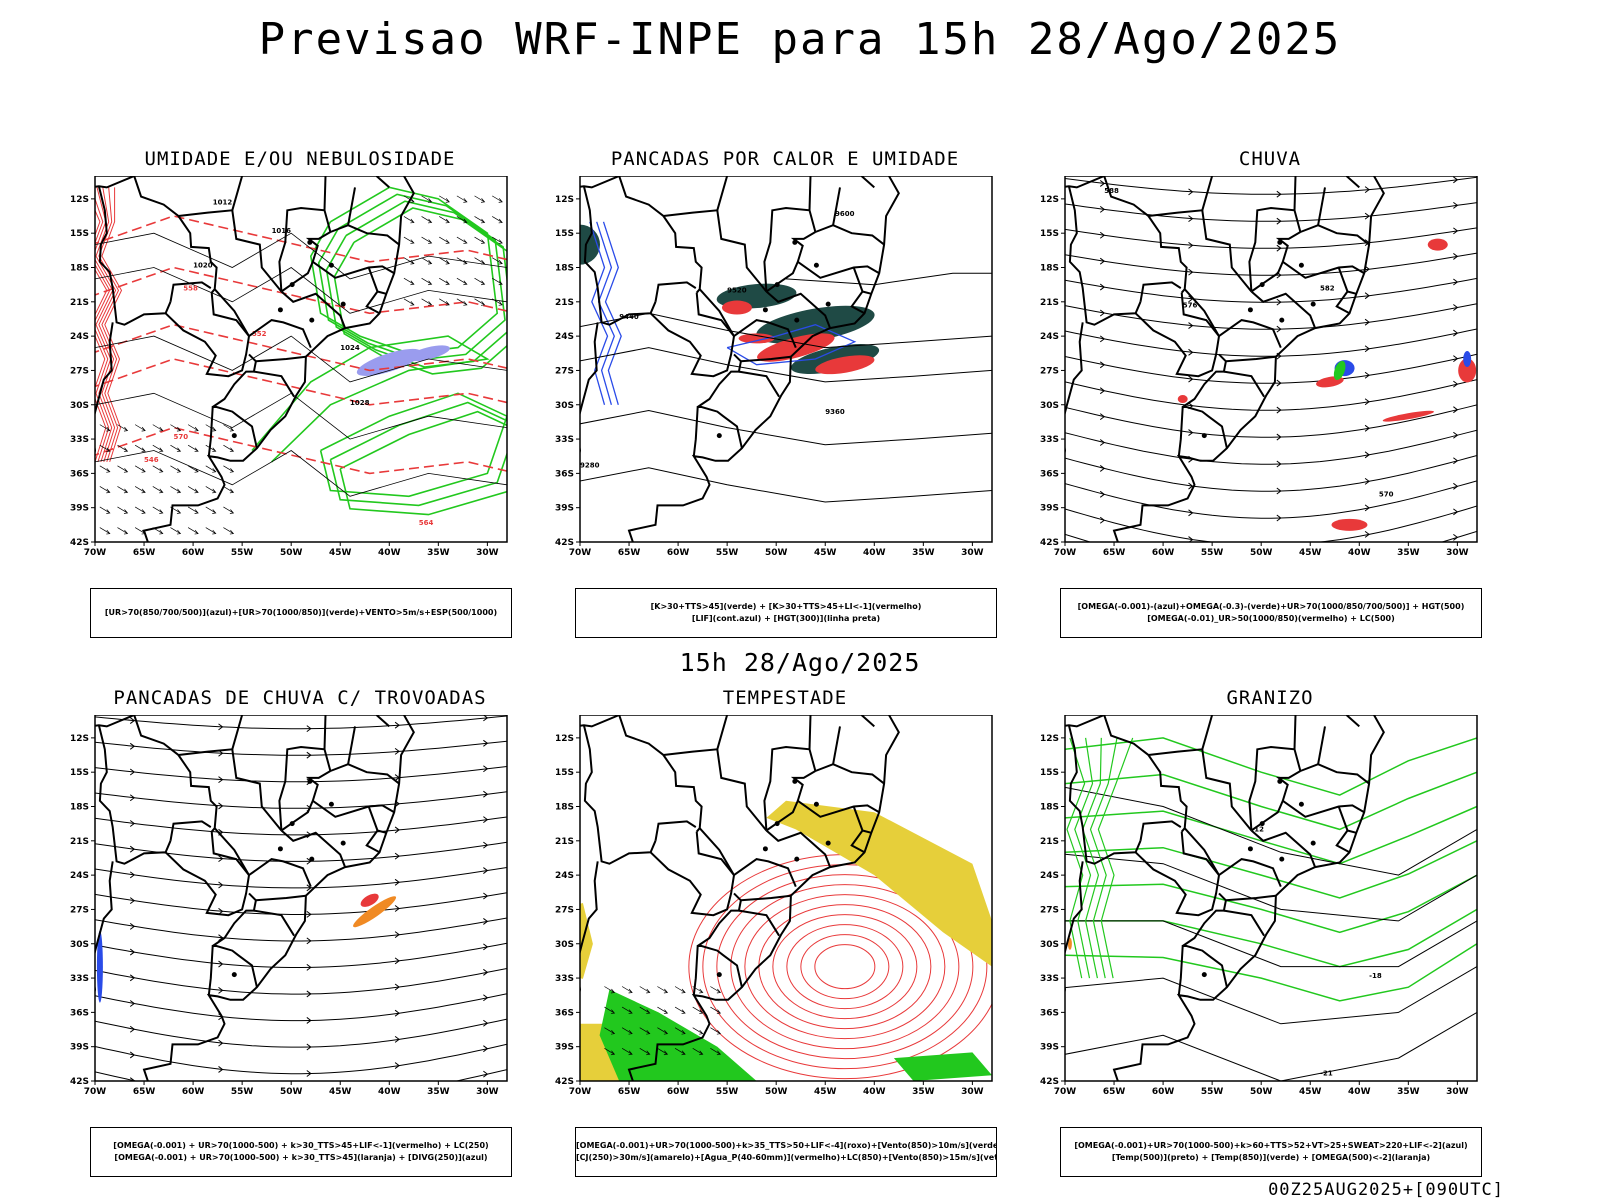  I want to click on rain-area-blue, so click(1467, 359).